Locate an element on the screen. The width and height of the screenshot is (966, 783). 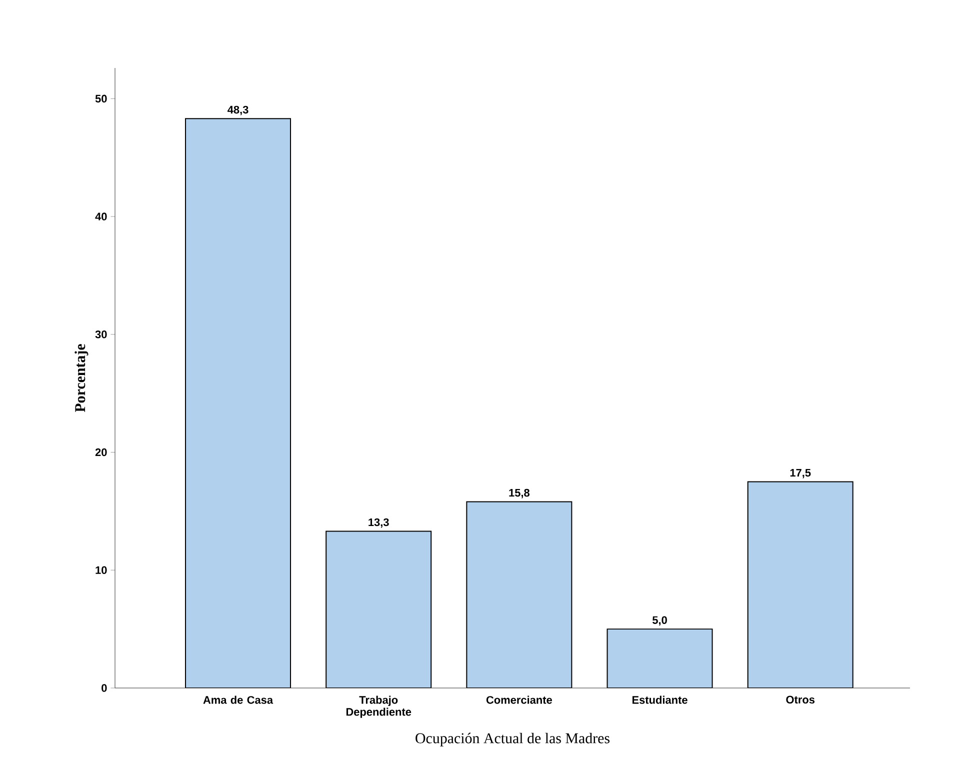
x-axis-title: Ocupación Actual de las Madres is located at coordinates (513, 739).